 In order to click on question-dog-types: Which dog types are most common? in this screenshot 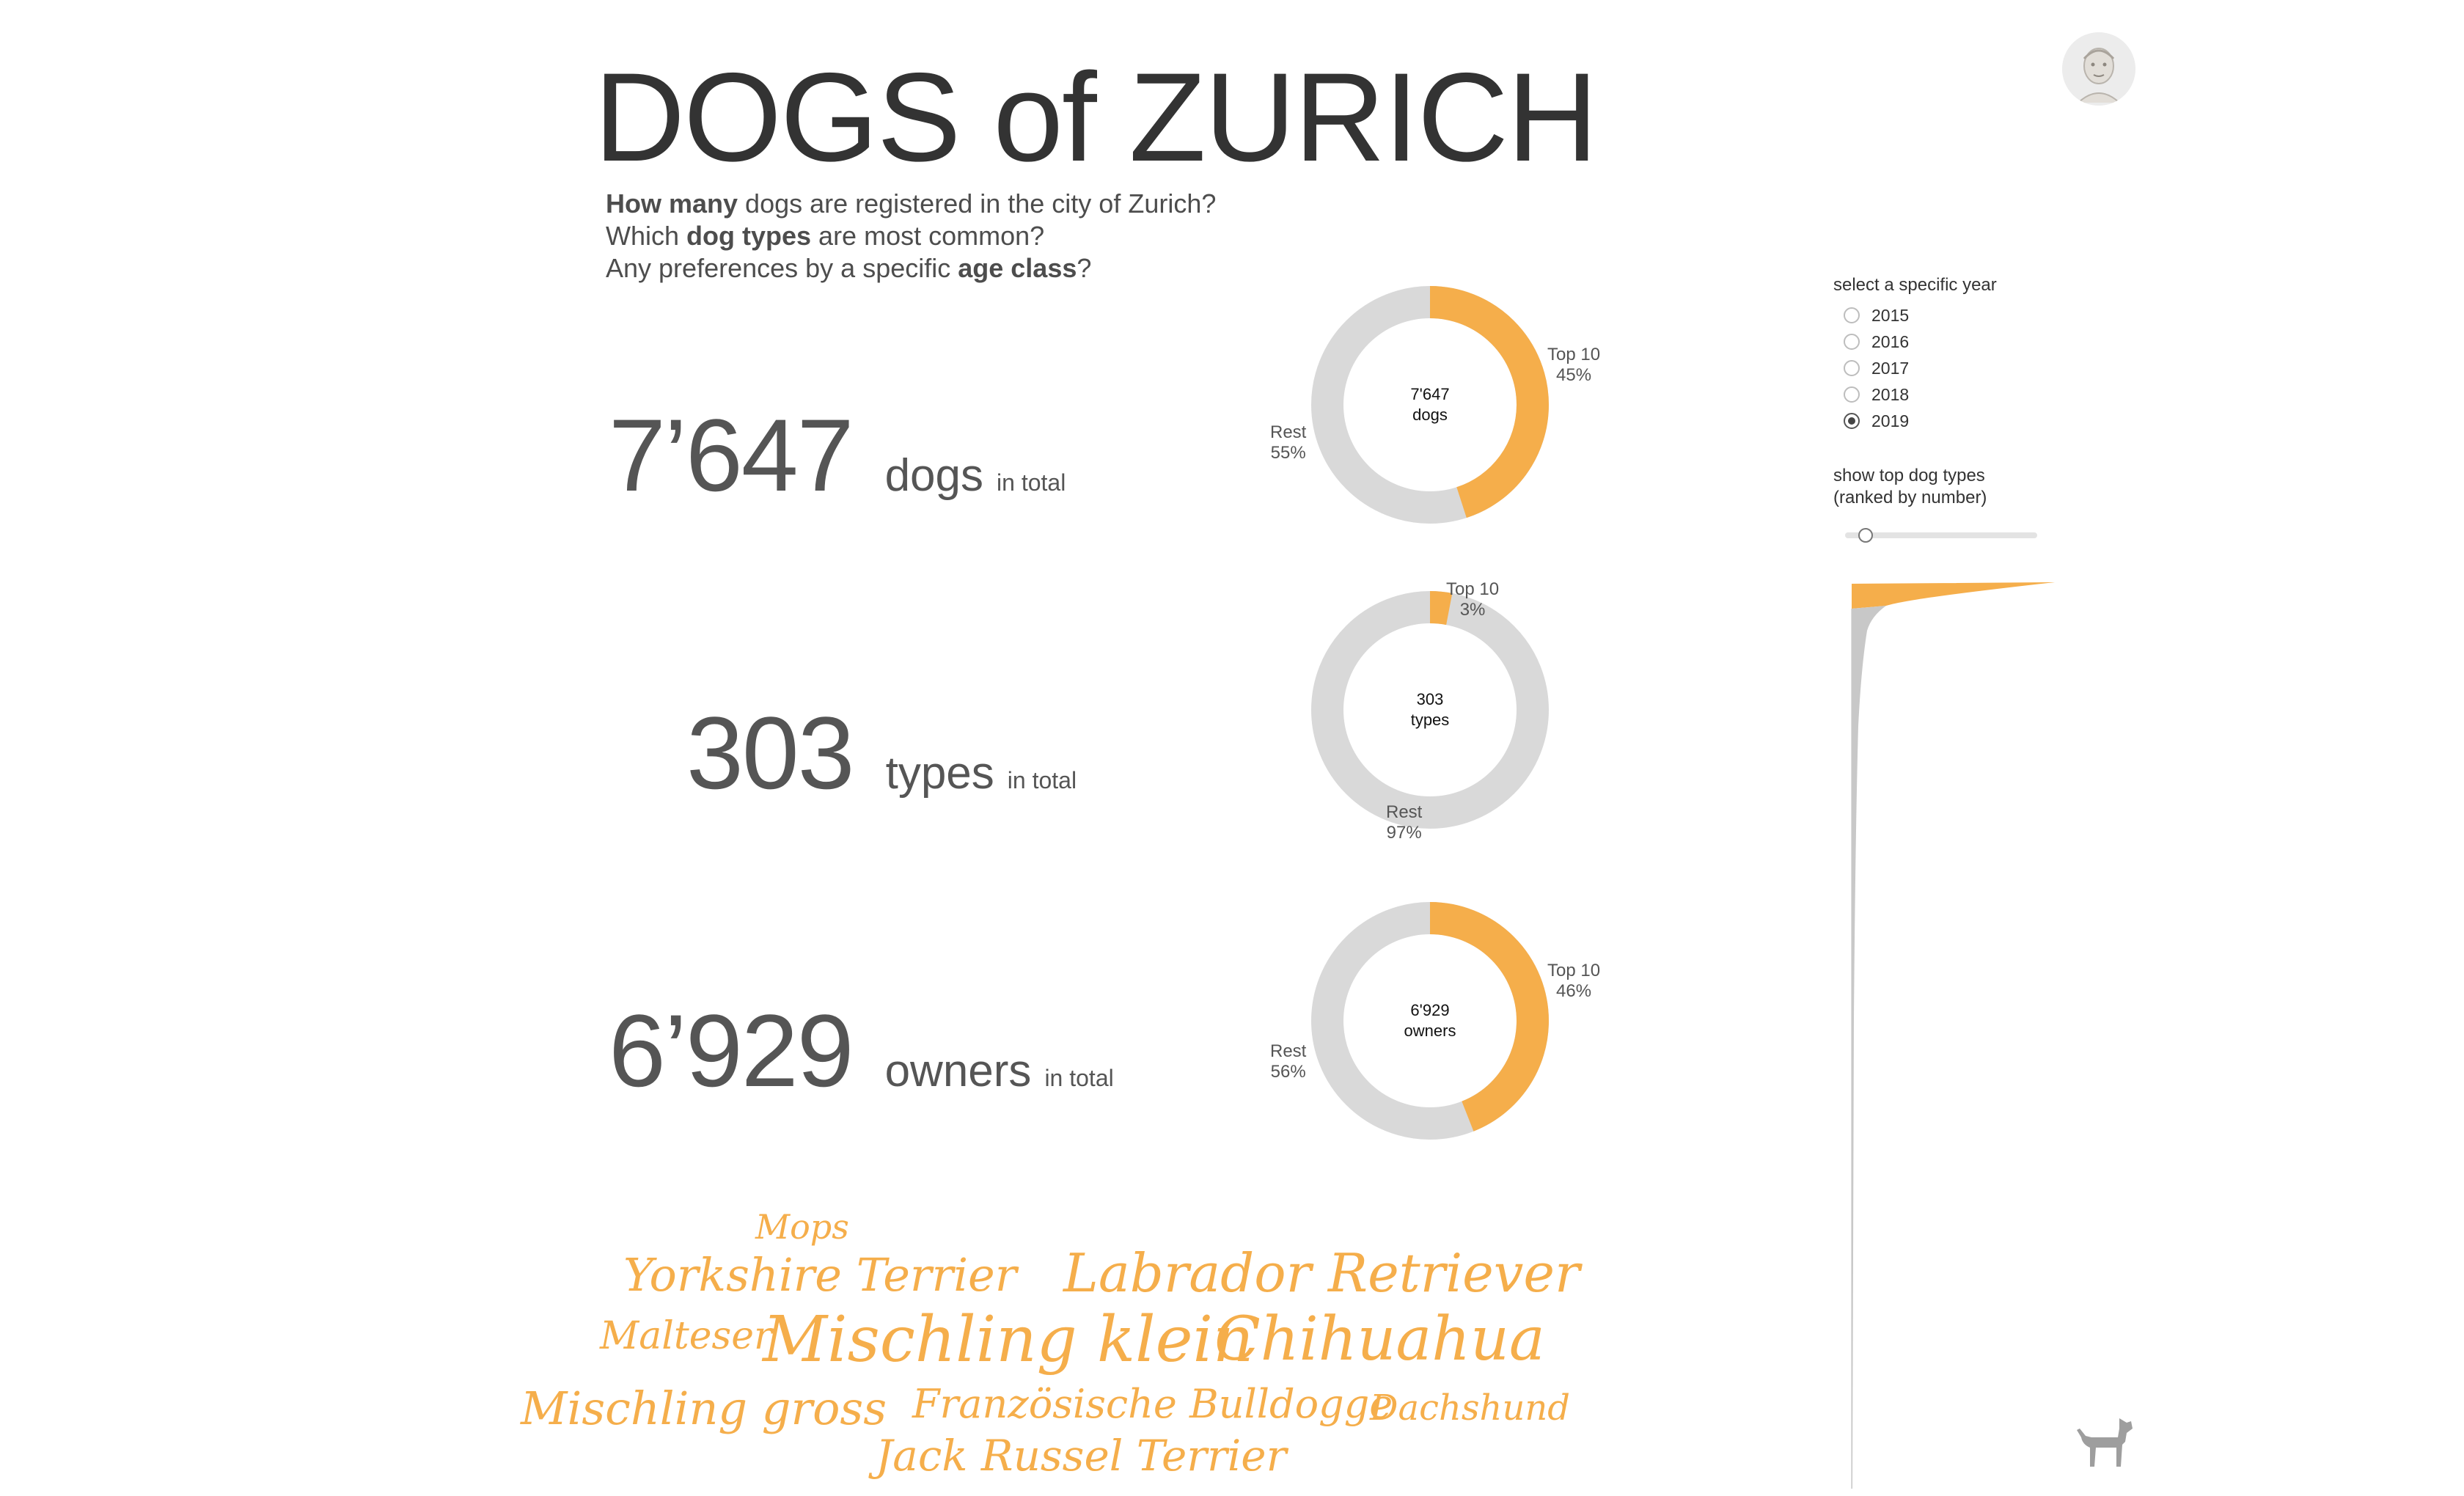, I will do `click(972, 236)`.